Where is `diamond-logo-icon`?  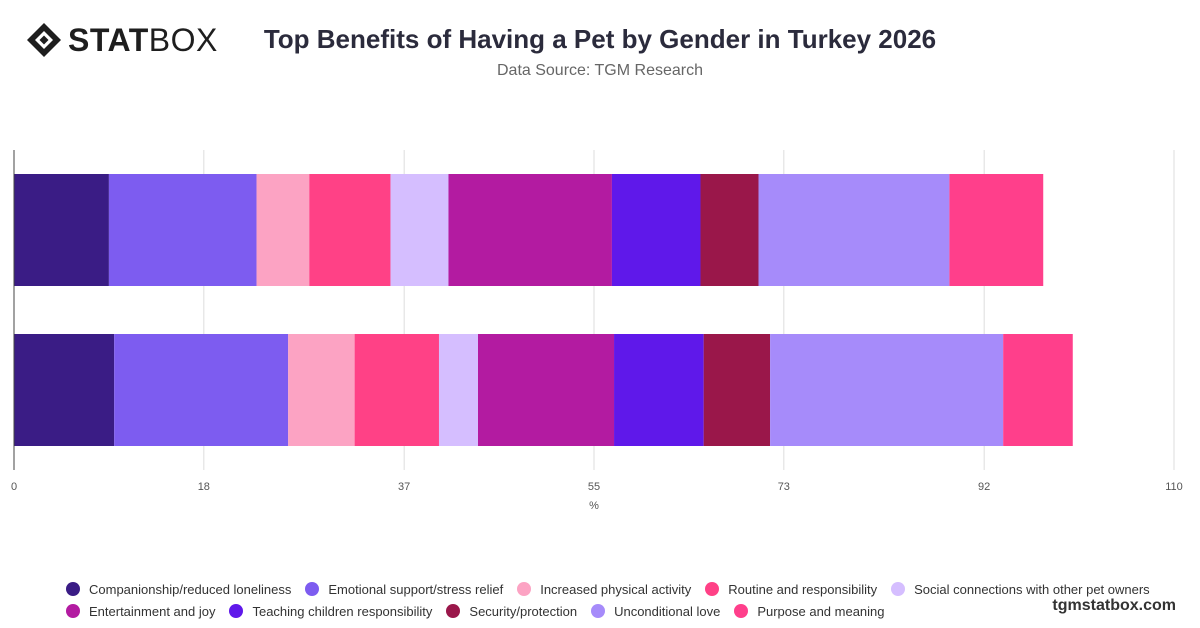
diamond-logo-icon is located at coordinates (44, 40).